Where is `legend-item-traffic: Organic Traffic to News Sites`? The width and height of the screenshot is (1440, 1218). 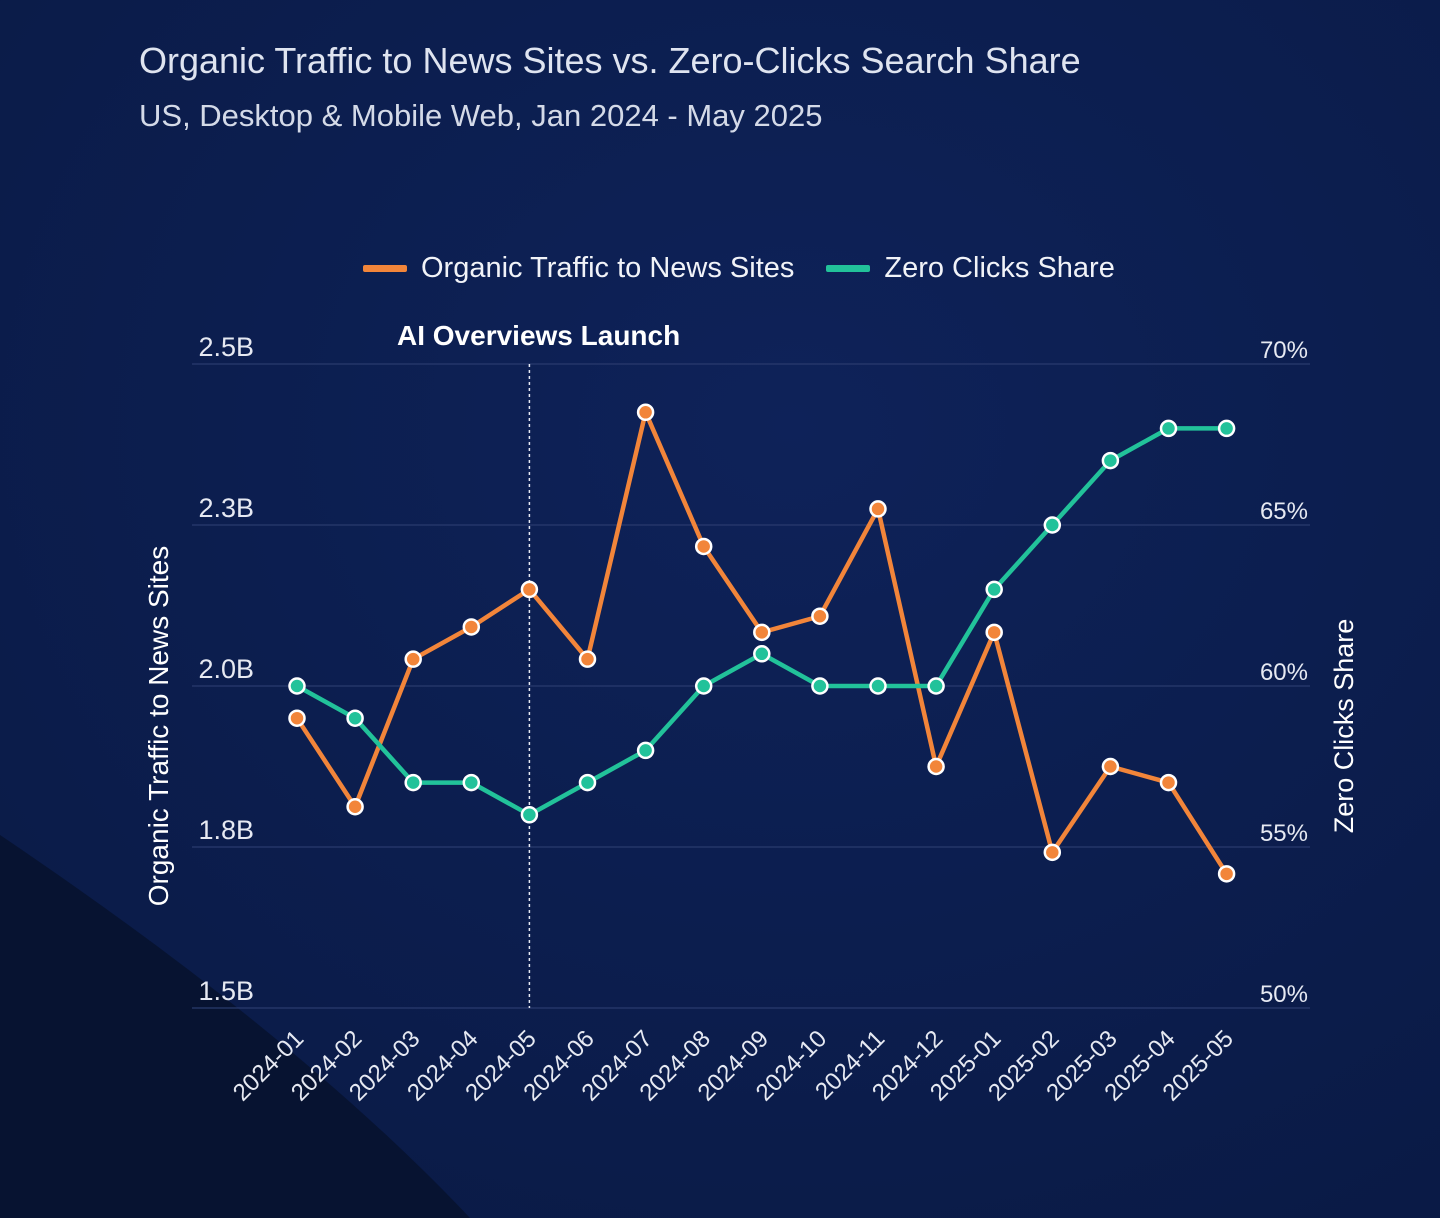 legend-item-traffic: Organic Traffic to News Sites is located at coordinates (578, 268).